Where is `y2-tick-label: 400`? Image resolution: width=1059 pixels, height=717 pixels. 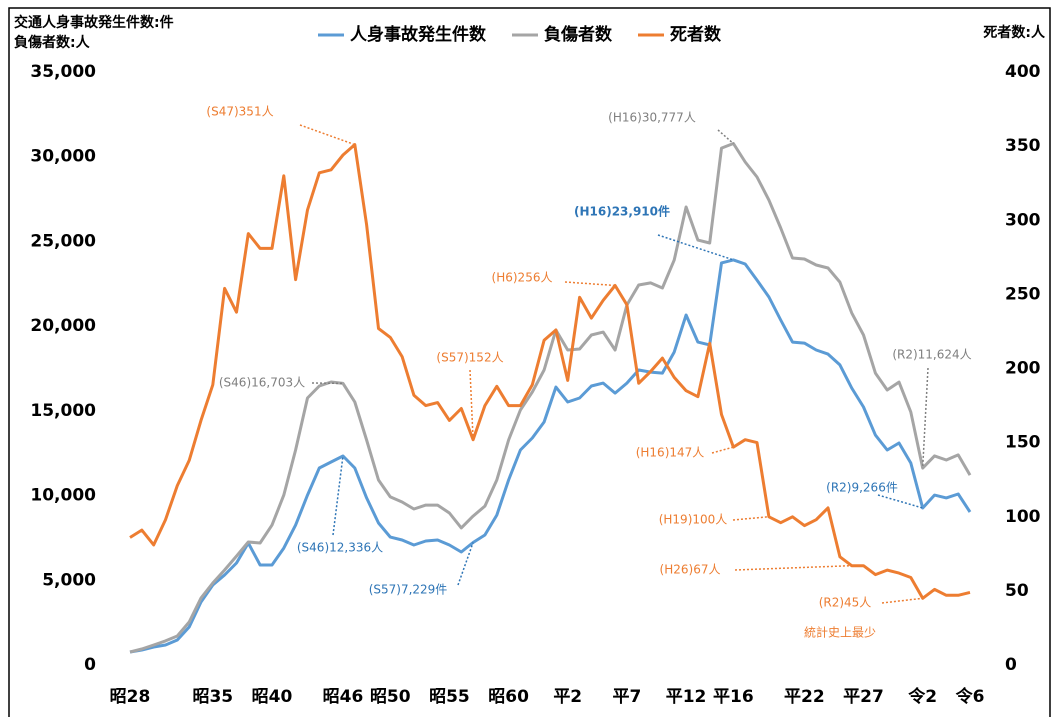 y2-tick-label: 400 is located at coordinates (1023, 72).